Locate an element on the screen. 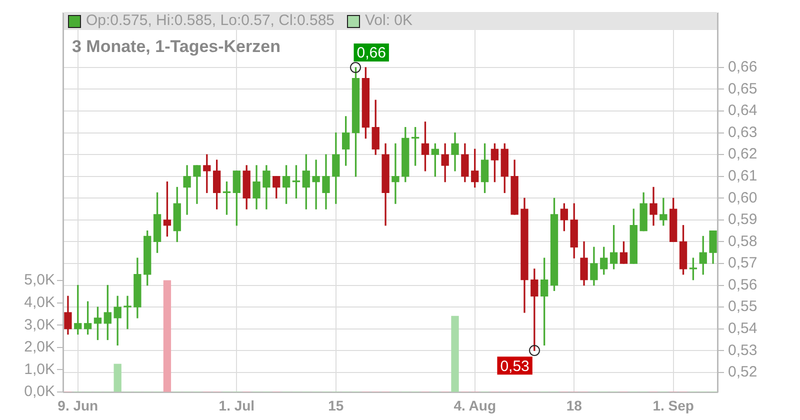  x-tick-label: 15 is located at coordinates (336, 405).